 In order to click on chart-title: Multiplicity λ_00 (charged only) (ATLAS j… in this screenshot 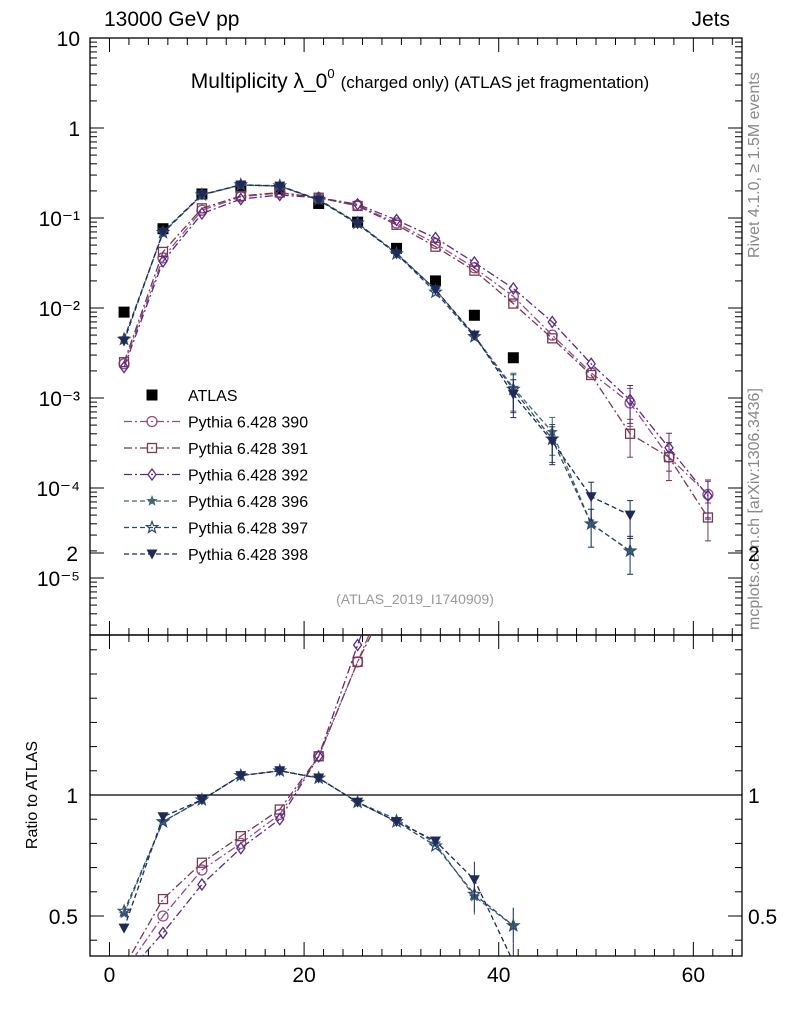, I will do `click(420, 79)`.